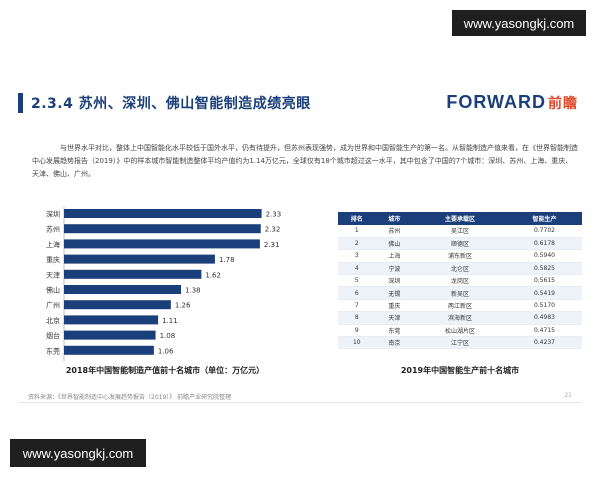 The image size is (600, 480). I want to click on watermark-top: www.yasongkj.com, so click(519, 23).